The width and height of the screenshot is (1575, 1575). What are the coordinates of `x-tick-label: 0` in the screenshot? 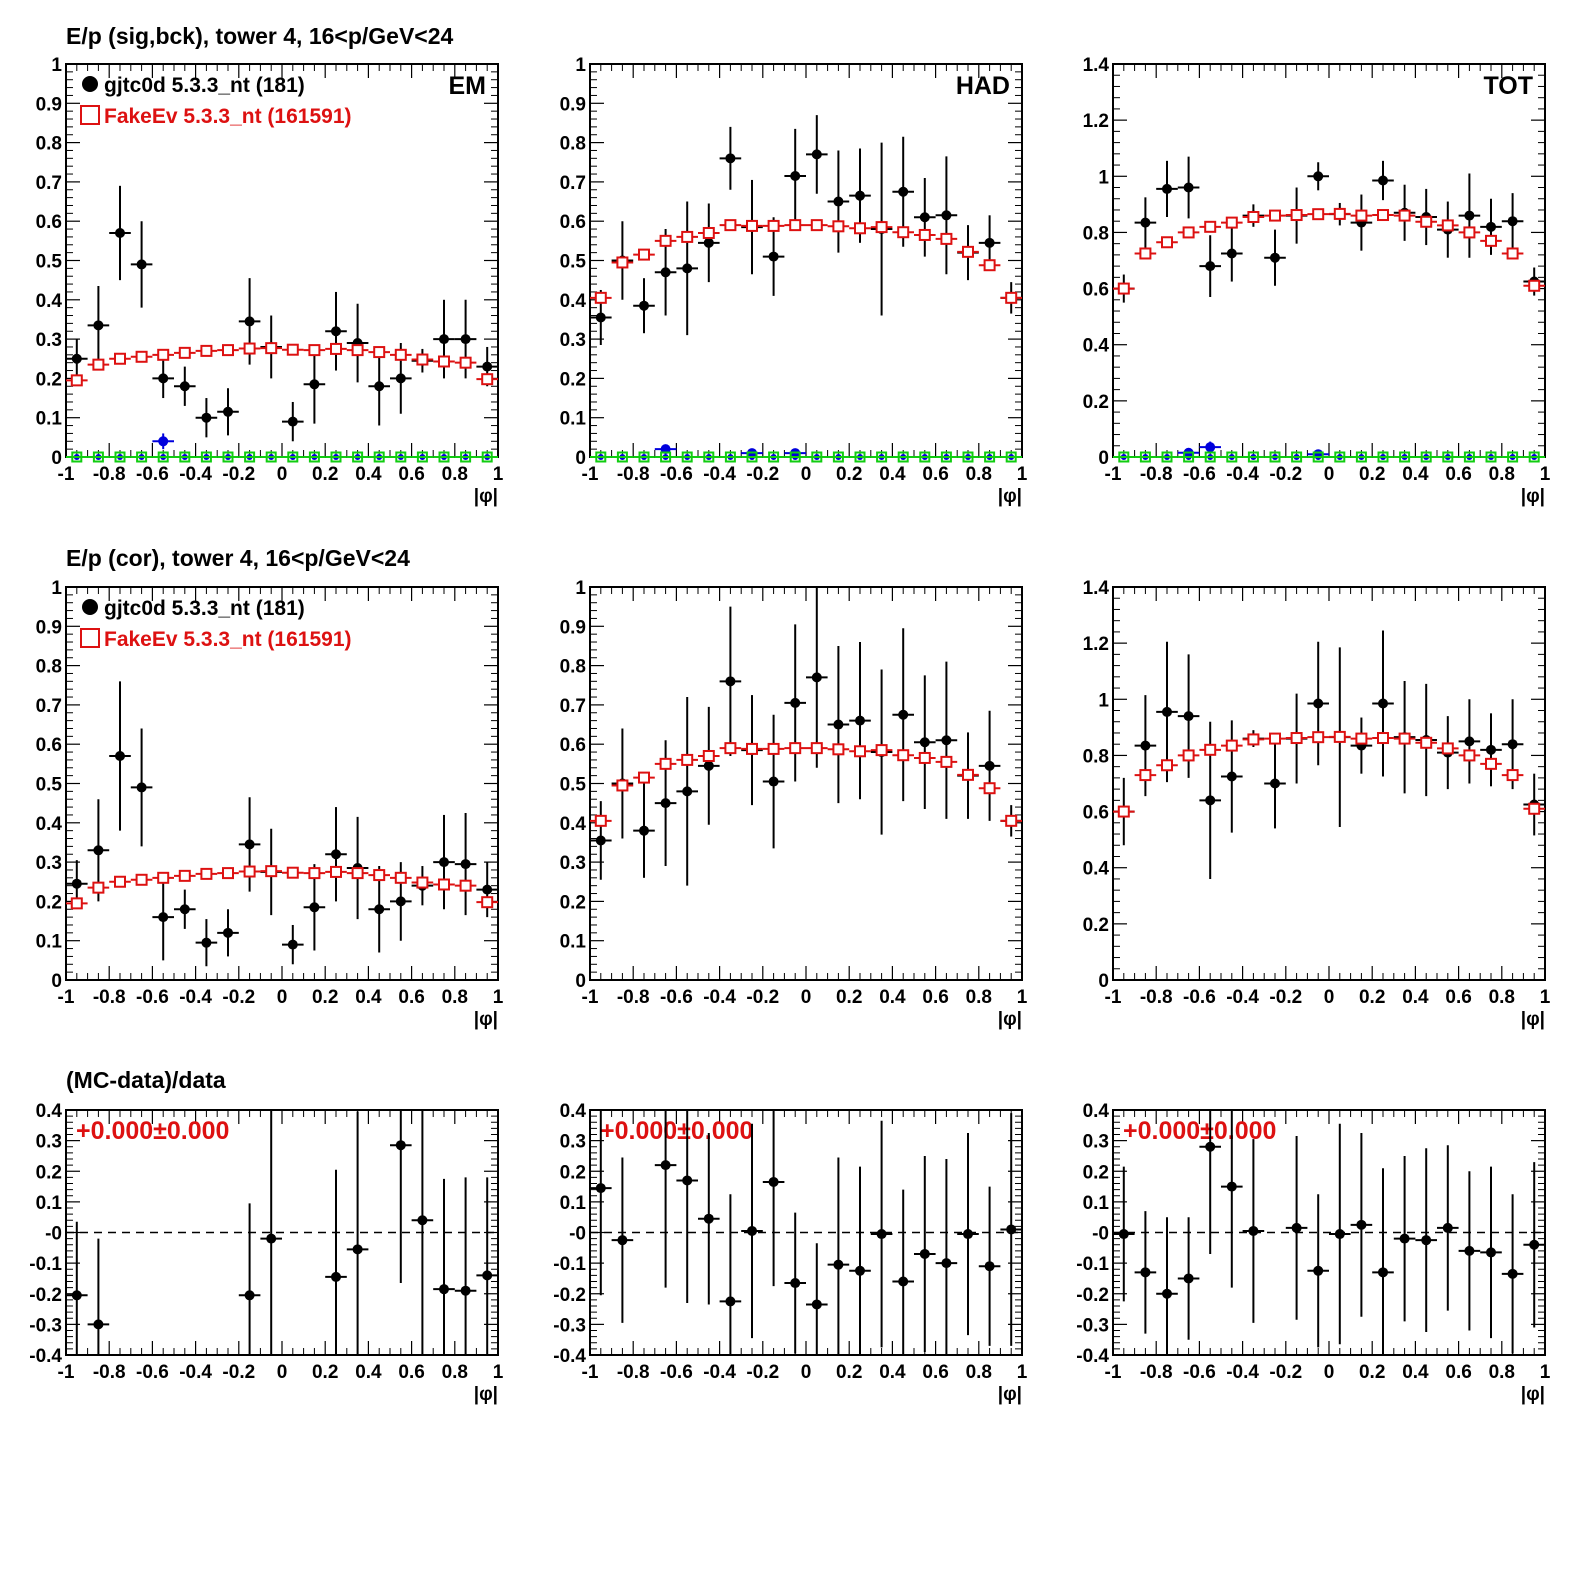 It's located at (282, 474).